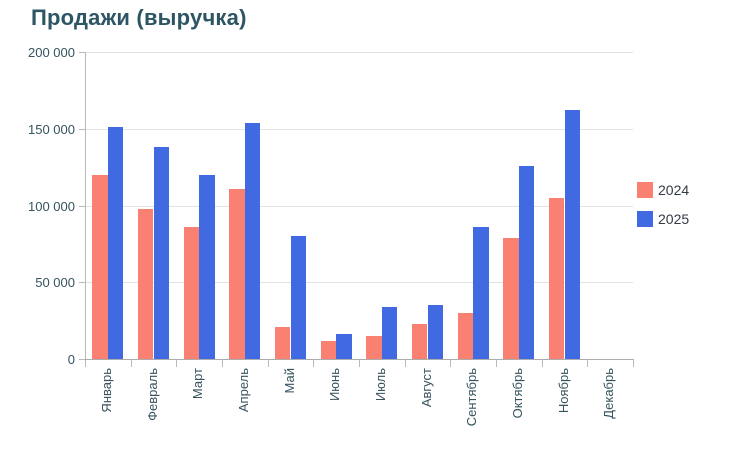  I want to click on bar-2025-Март, so click(207, 266).